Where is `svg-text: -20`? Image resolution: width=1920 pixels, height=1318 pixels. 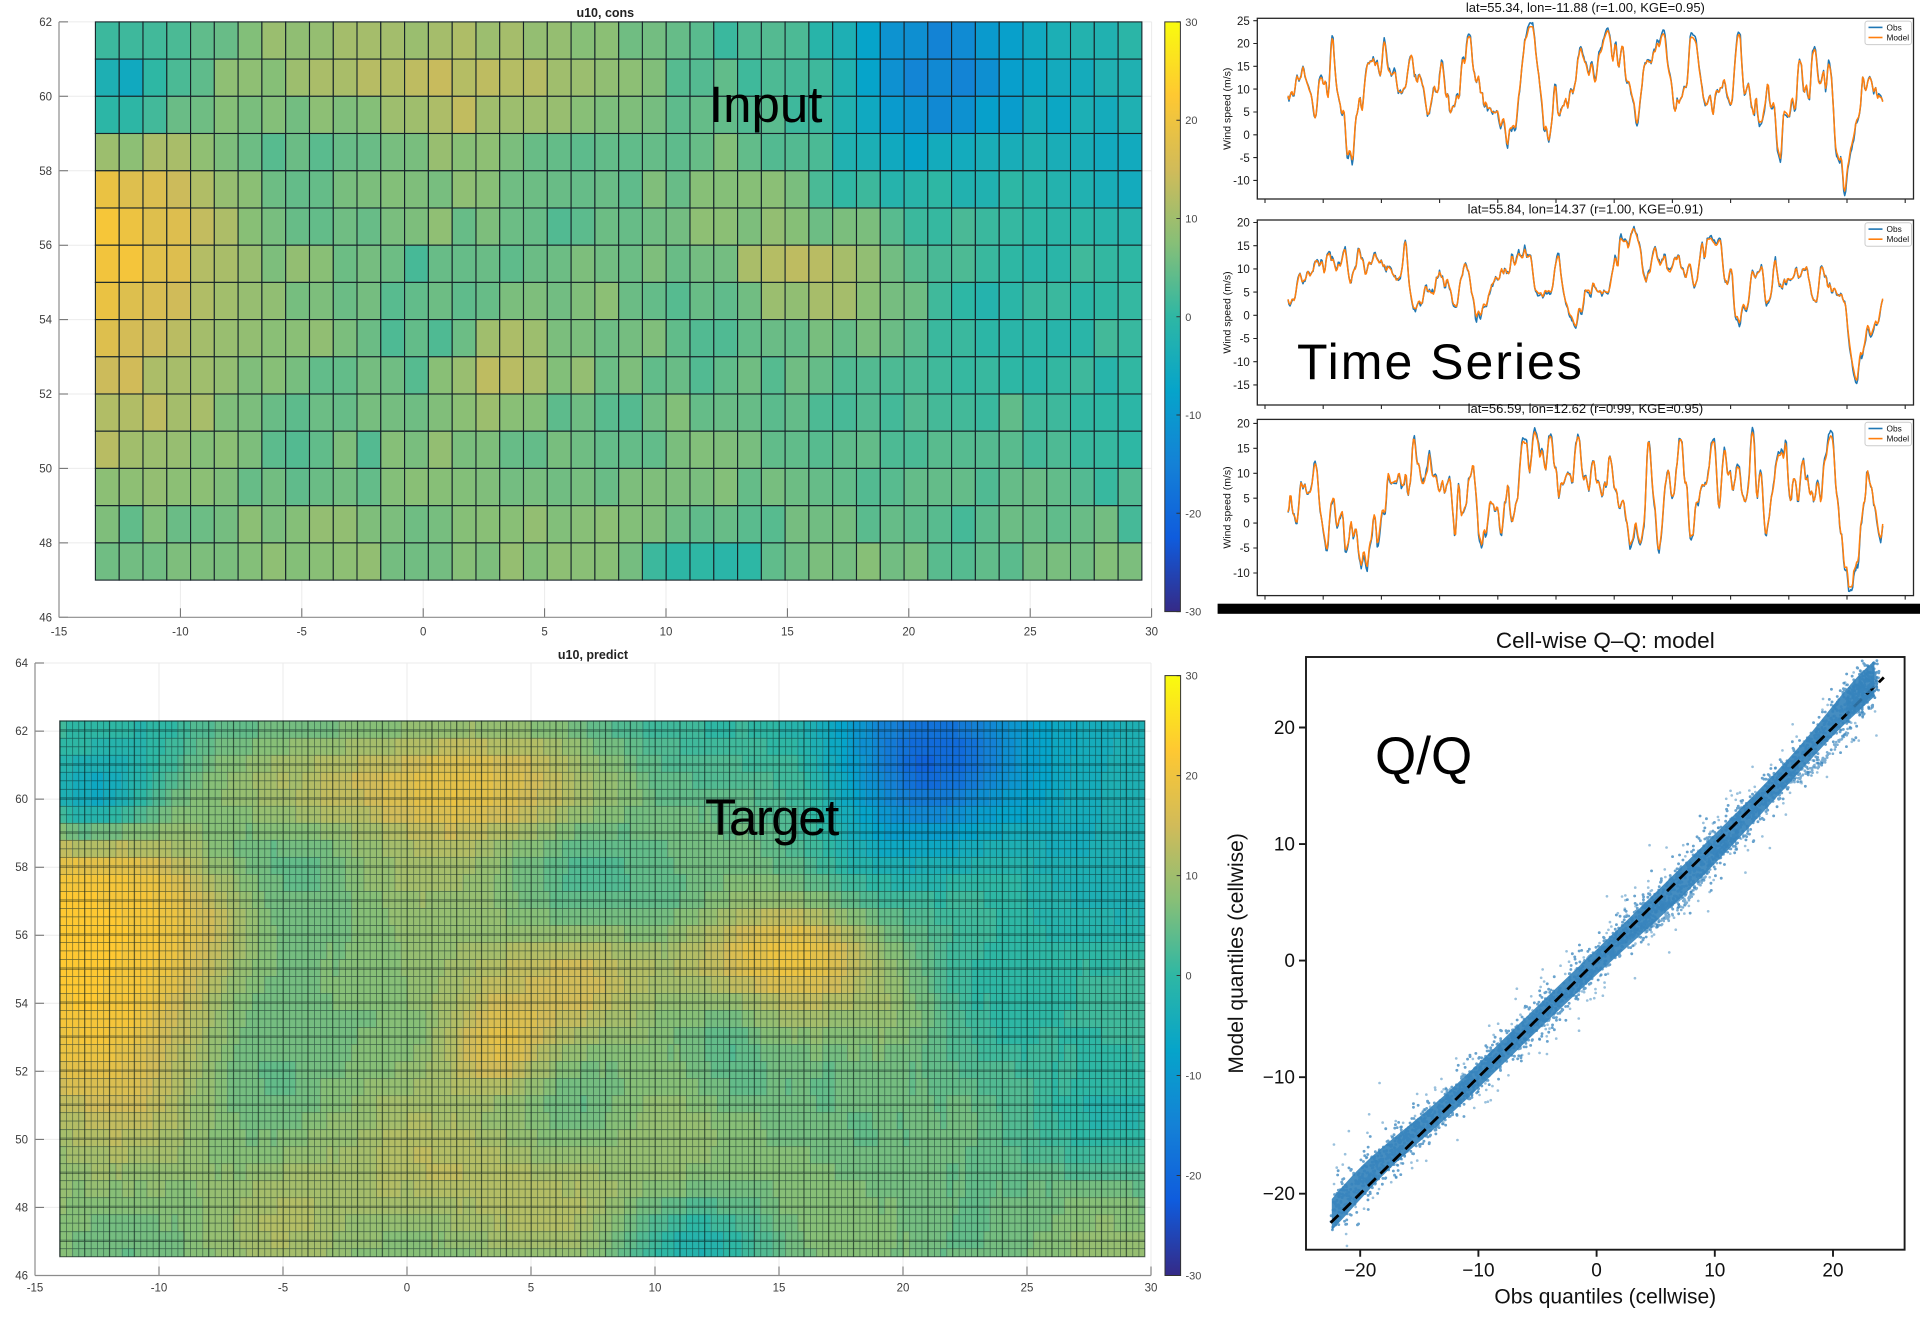
svg-text: -20 is located at coordinates (1194, 1177).